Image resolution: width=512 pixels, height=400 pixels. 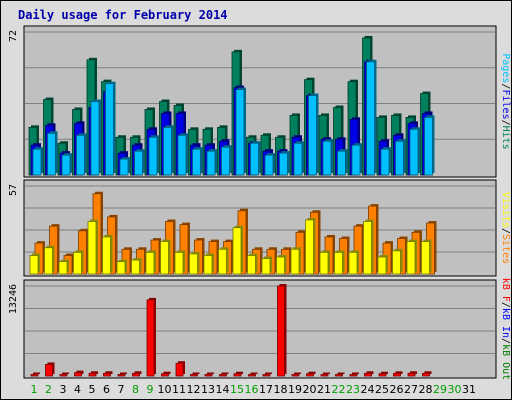 I want to click on bar-sites-visits-visits-day-16-face, so click(x=251, y=265).